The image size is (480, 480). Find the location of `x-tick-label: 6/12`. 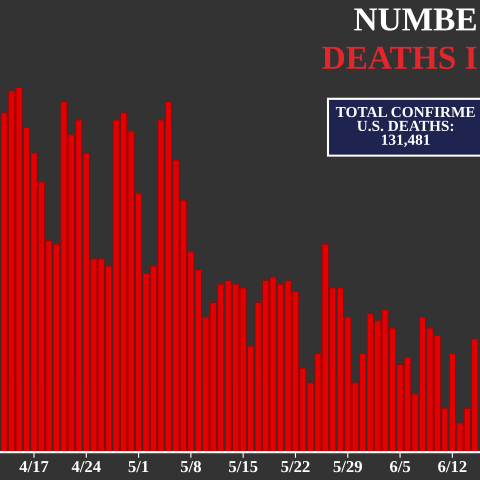

x-tick-label: 6/12 is located at coordinates (452, 466).